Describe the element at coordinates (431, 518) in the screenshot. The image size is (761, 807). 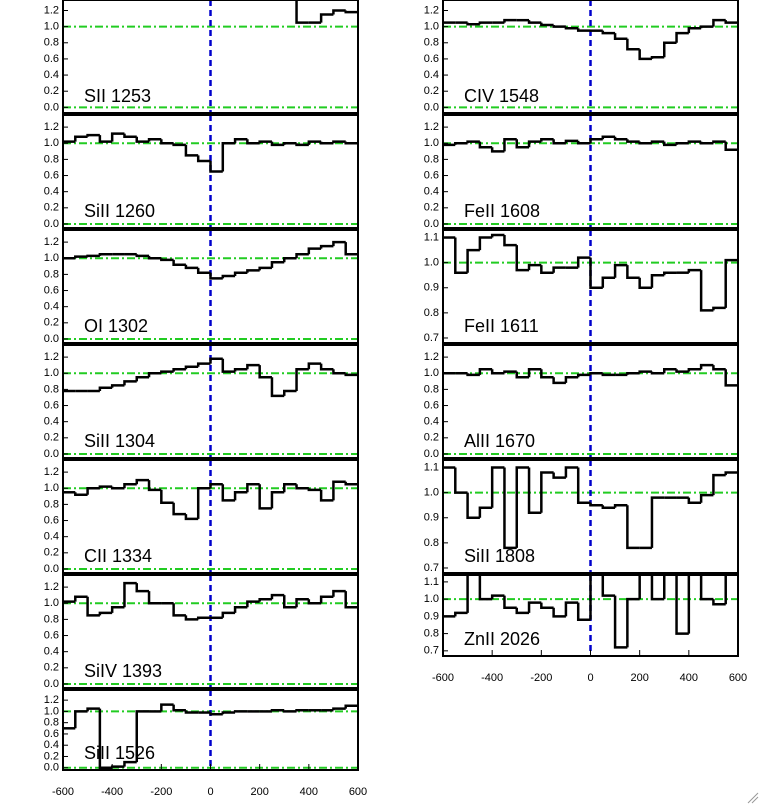
I see `y-tick-label: 0.9` at that location.